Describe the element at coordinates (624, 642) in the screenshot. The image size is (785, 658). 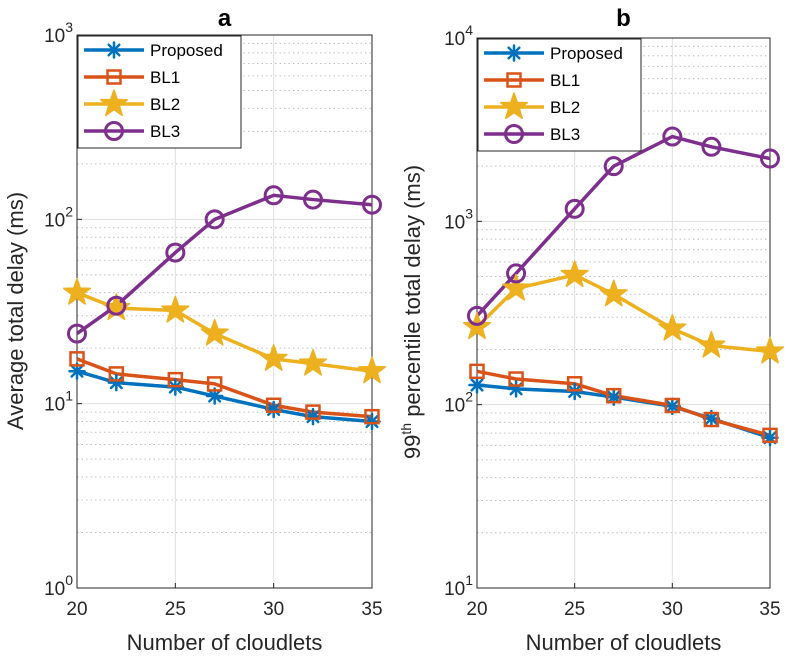
I see `panel-b-x-axis-label: Number of cloudlets` at that location.